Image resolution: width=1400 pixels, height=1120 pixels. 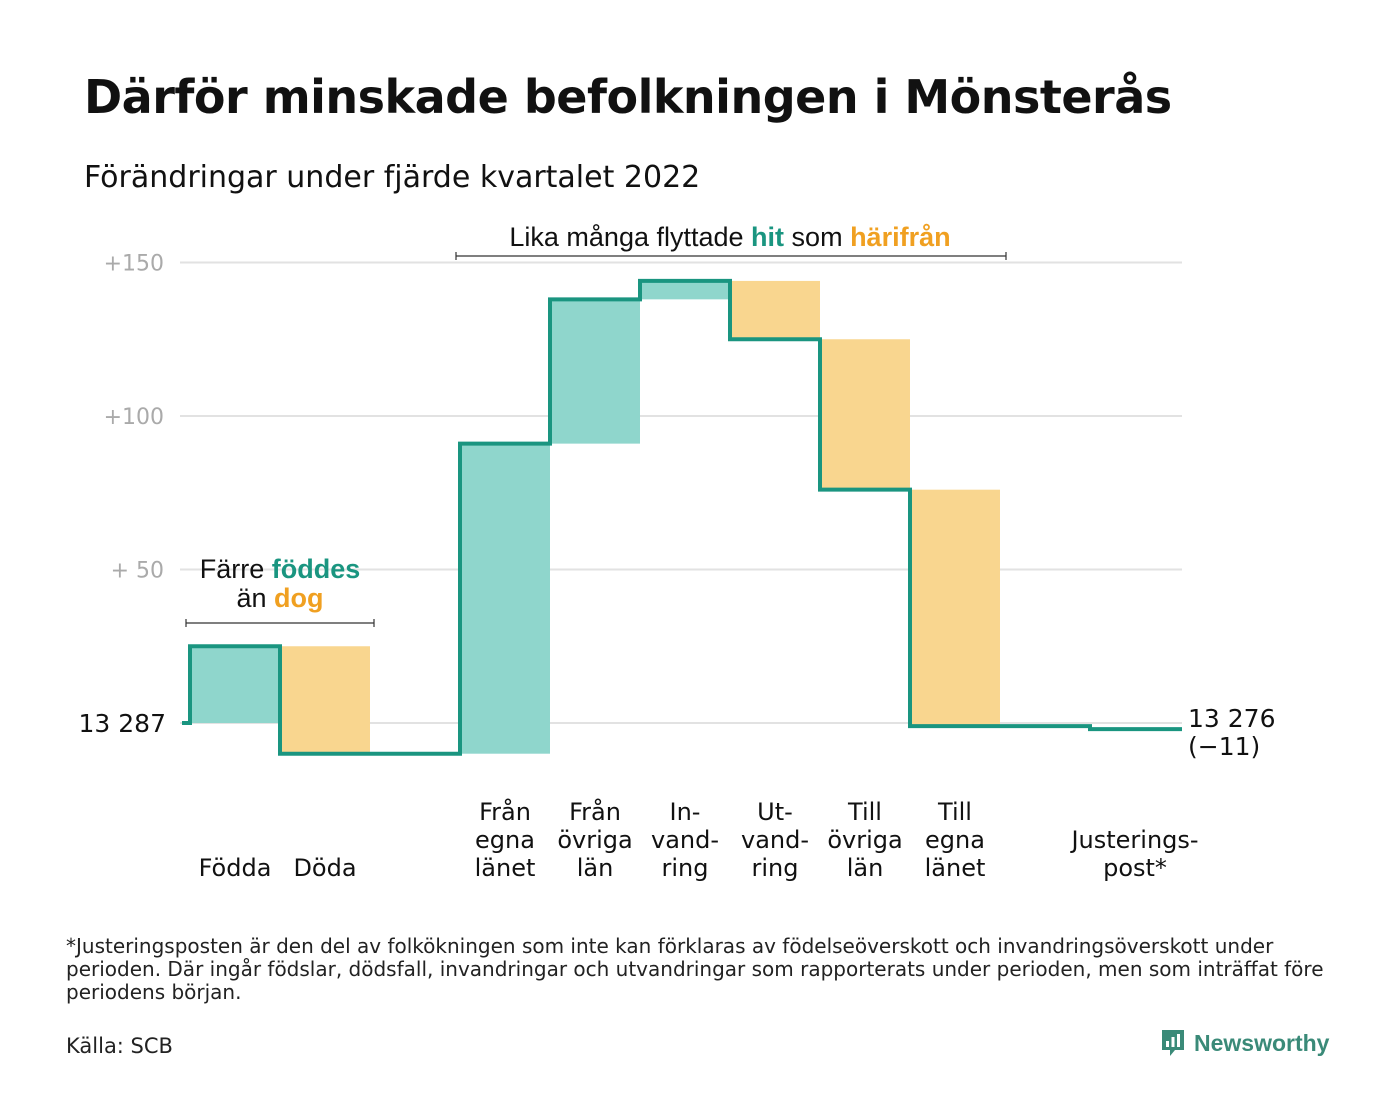 What do you see at coordinates (137, 571) in the screenshot?
I see `y-tick-label: + 50` at bounding box center [137, 571].